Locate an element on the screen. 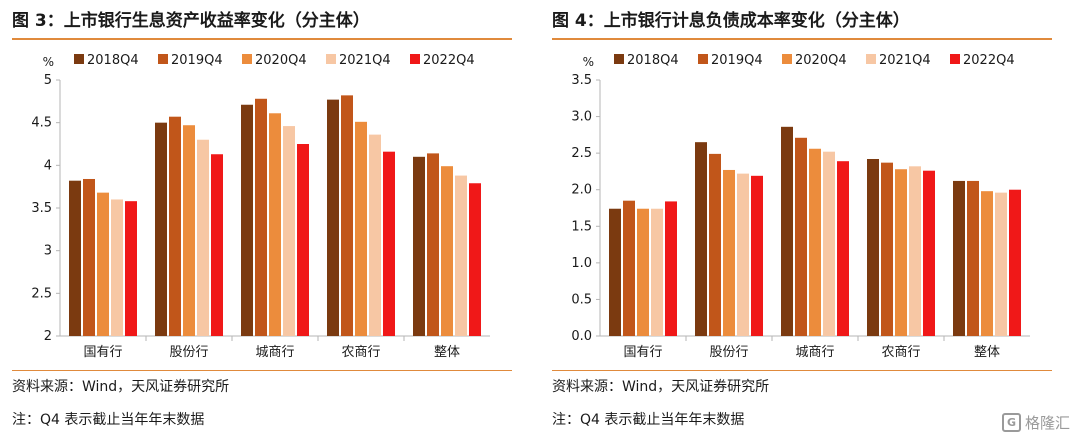  y-tick-label: 1.0 is located at coordinates (581, 263).